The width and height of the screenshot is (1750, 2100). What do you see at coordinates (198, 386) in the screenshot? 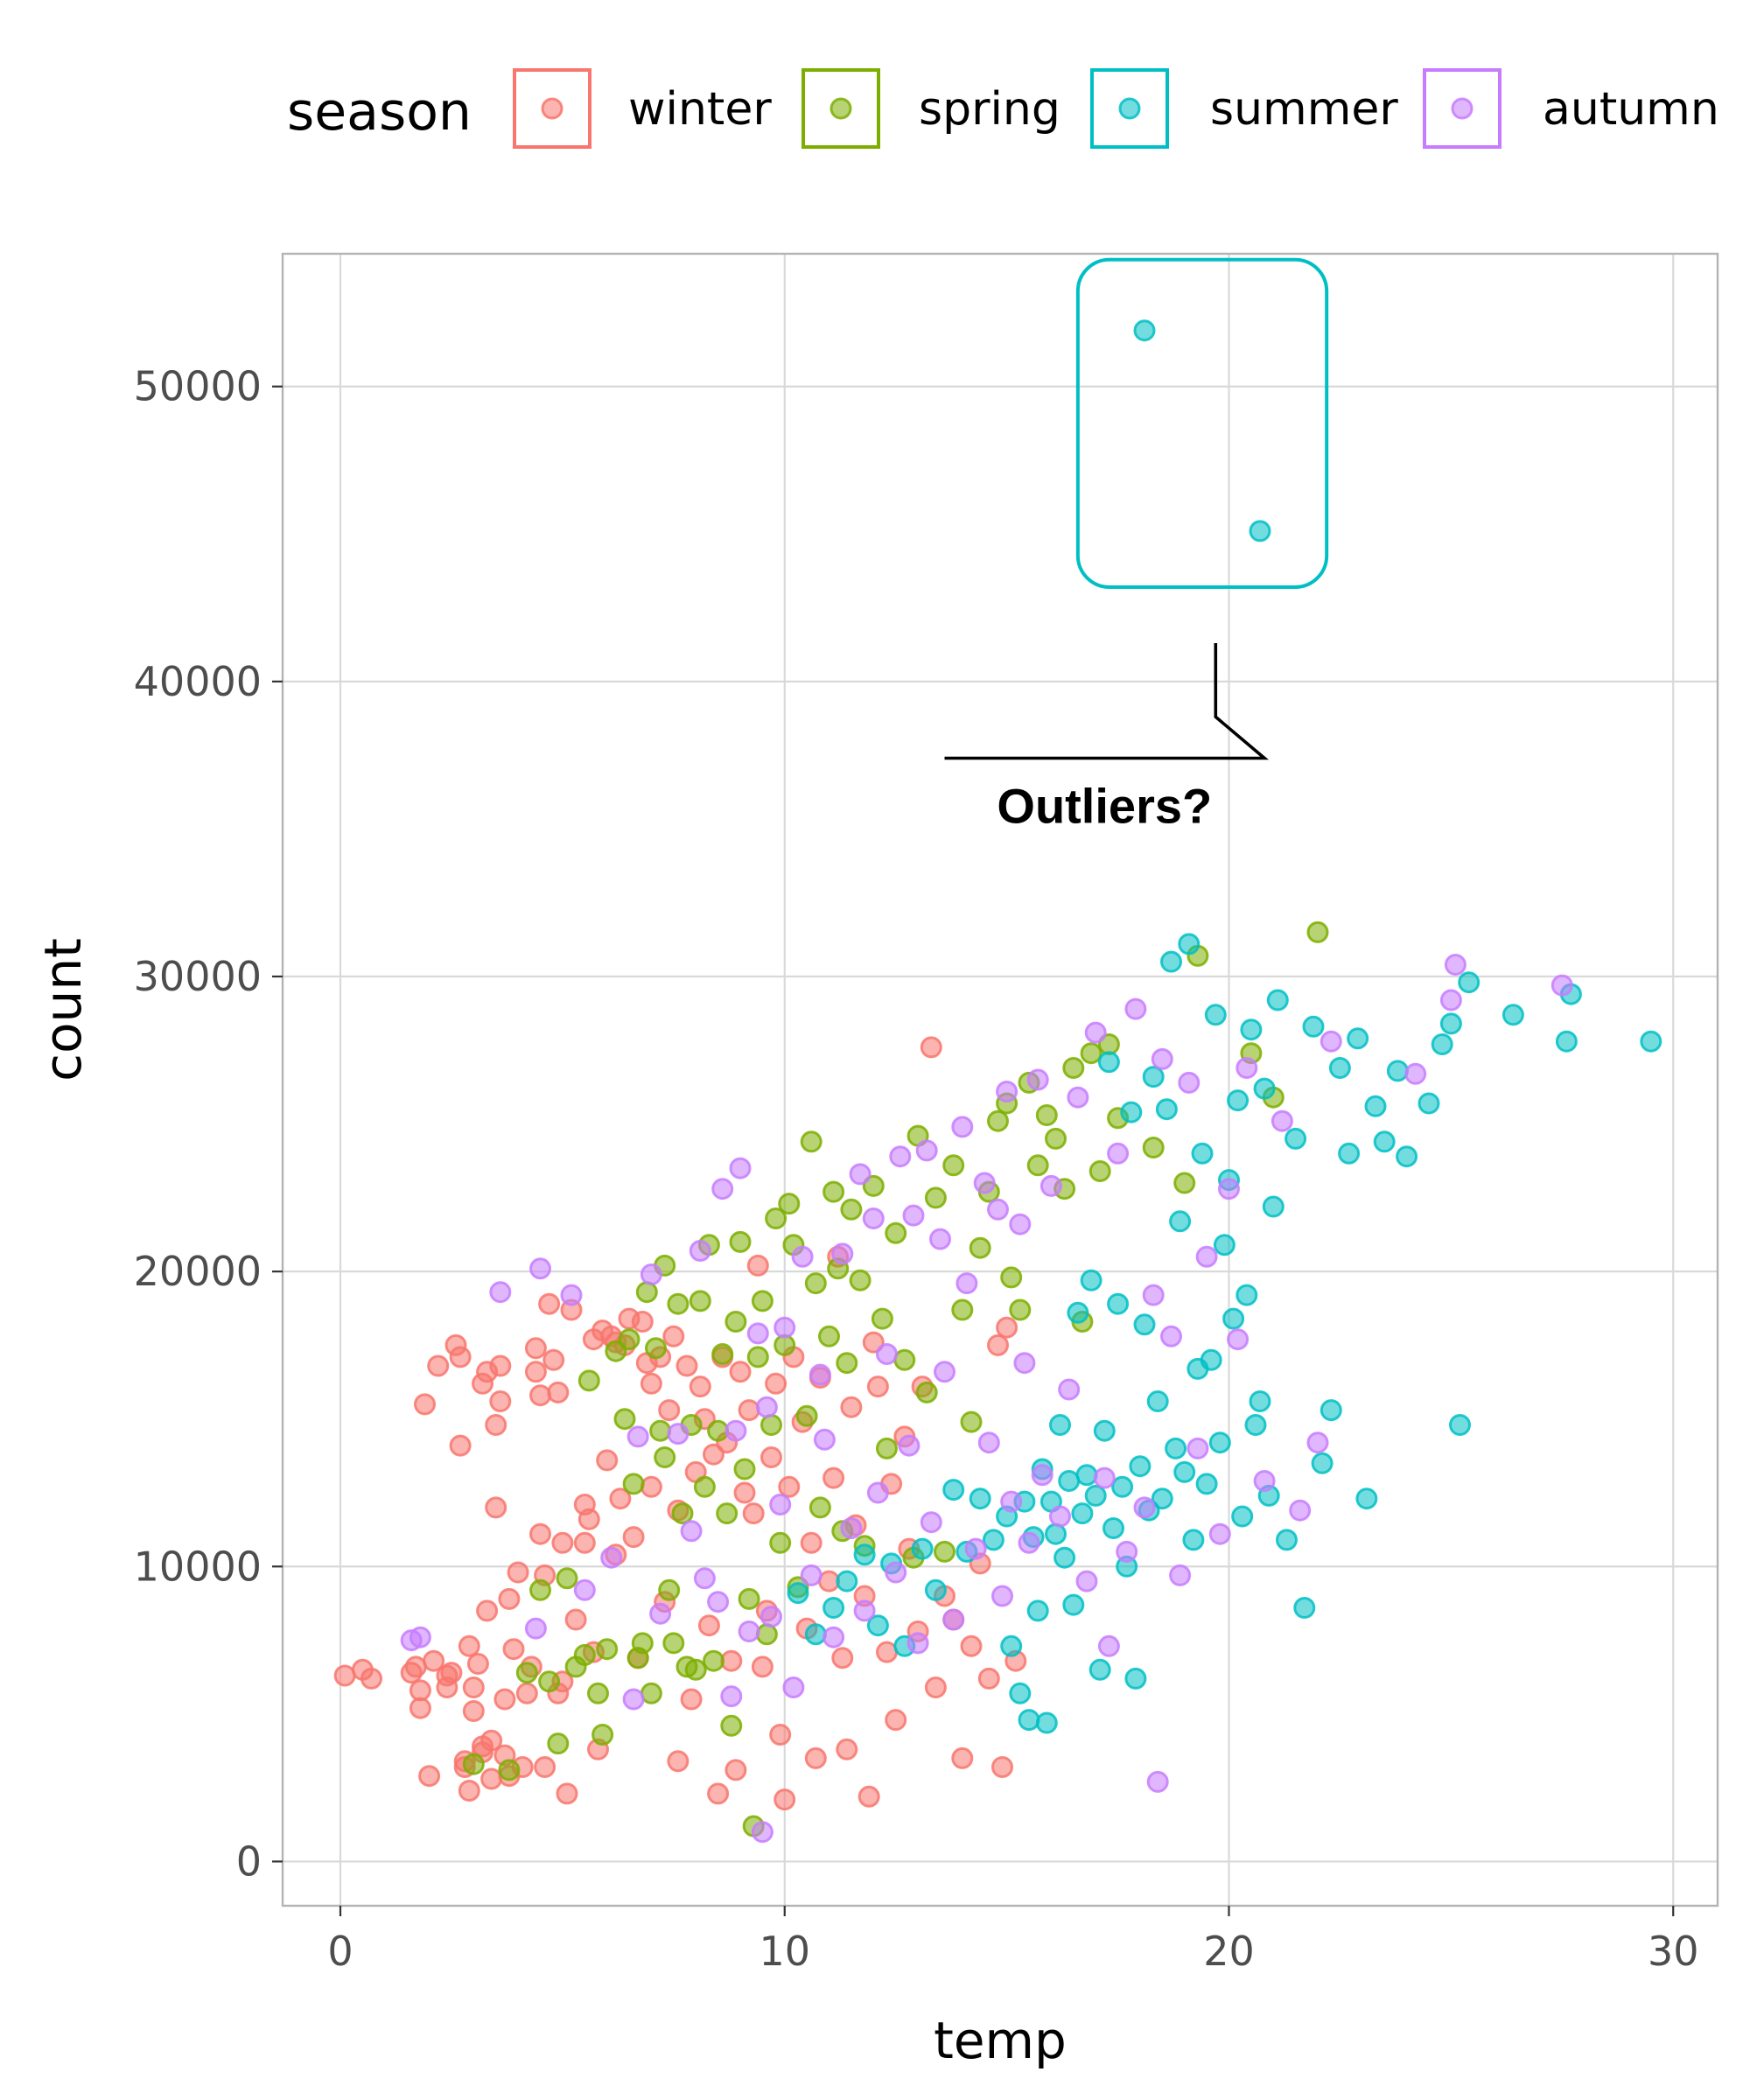
I see `y-tick-label: 50000` at bounding box center [198, 386].